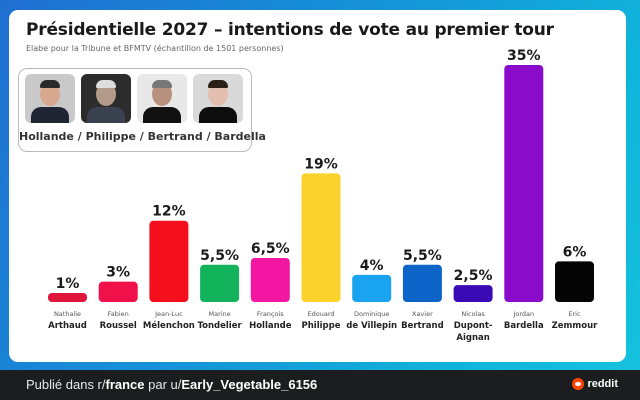 This screenshot has height=400, width=640. I want to click on candidate-last-name: Roussel, so click(118, 326).